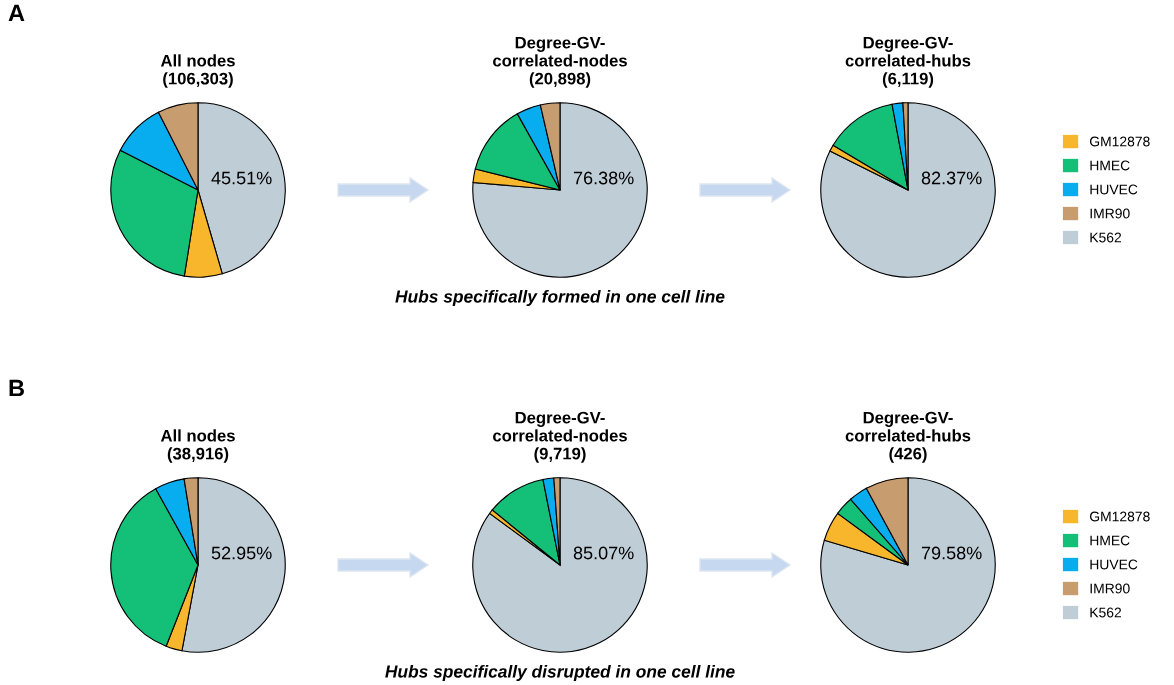 The width and height of the screenshot is (1174, 685). Describe the element at coordinates (560, 298) in the screenshot. I see `text: Hubs specifically formed in one cell line` at that location.